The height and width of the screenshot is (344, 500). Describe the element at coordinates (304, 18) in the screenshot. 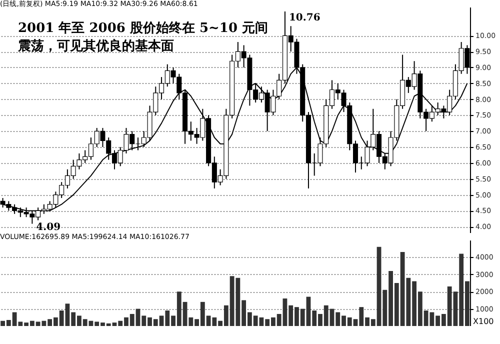

I see `annotation: 10.76` at that location.